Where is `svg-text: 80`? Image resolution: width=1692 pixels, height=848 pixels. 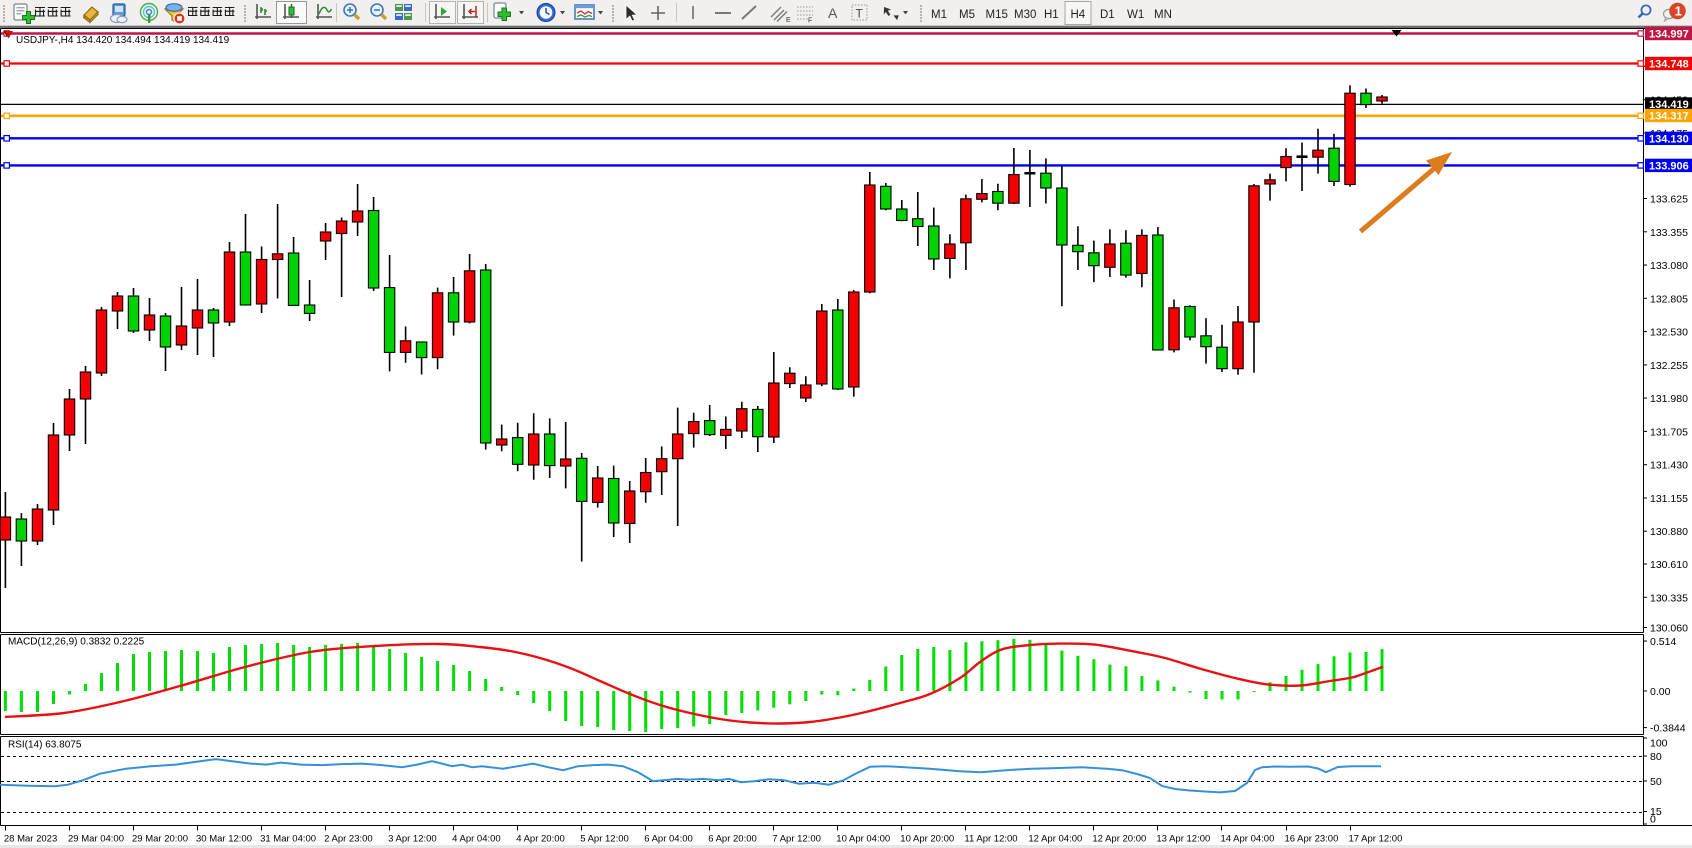 svg-text: 80 is located at coordinates (1656, 757).